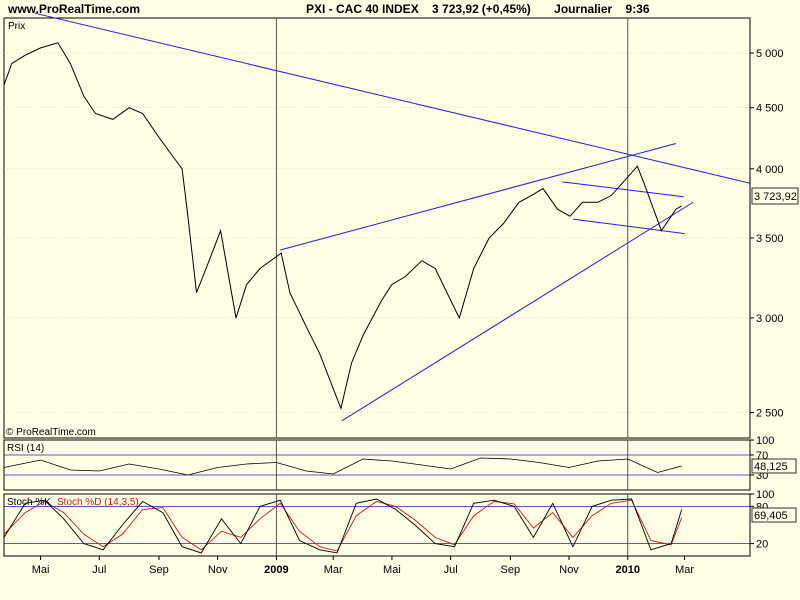 The height and width of the screenshot is (600, 800). I want to click on rsi-panel, so click(377, 465).